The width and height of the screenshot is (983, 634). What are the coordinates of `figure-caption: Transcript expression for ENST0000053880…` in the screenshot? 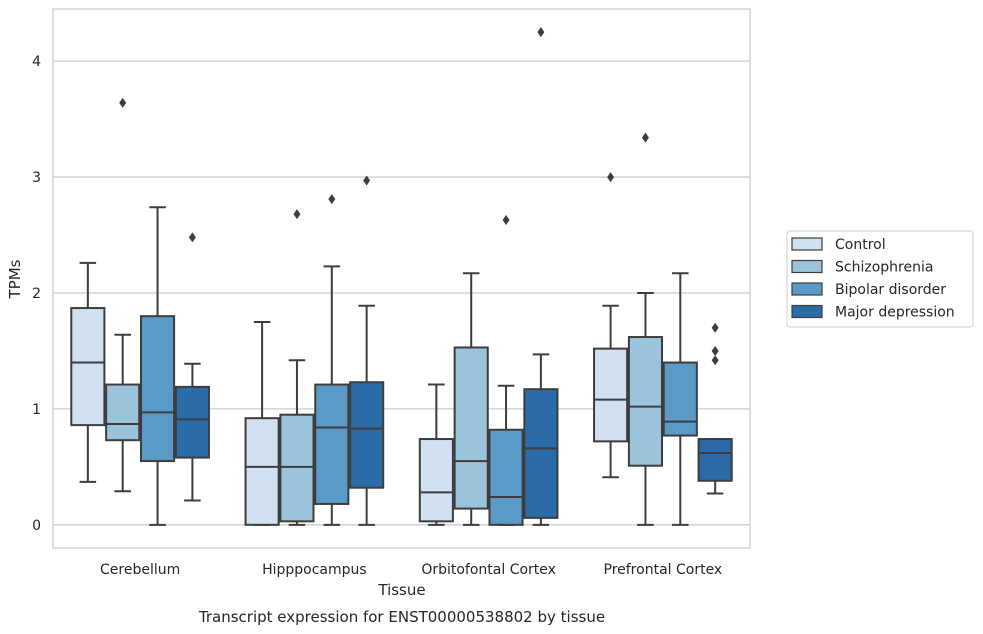 It's located at (401, 617).